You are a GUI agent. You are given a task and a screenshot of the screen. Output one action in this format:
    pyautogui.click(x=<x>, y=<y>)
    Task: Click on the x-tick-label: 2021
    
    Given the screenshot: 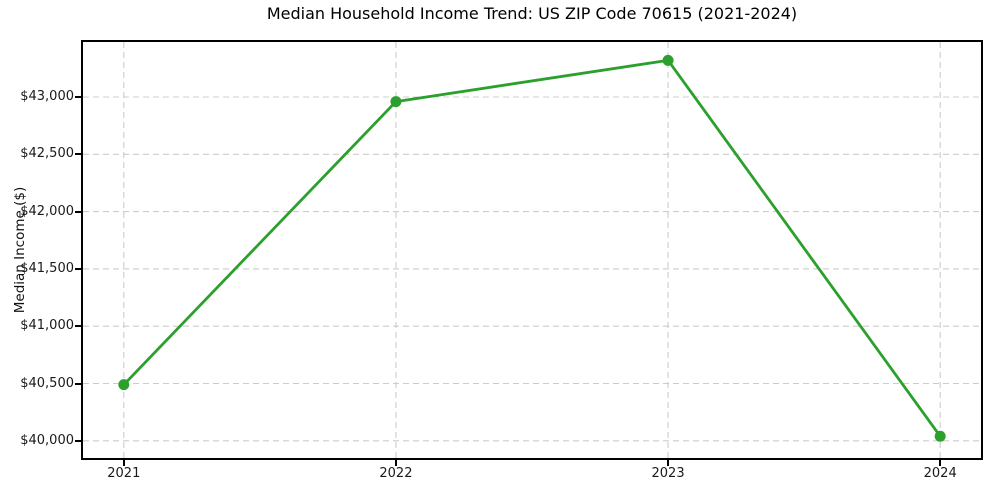 What is the action you would take?
    pyautogui.click(x=124, y=473)
    